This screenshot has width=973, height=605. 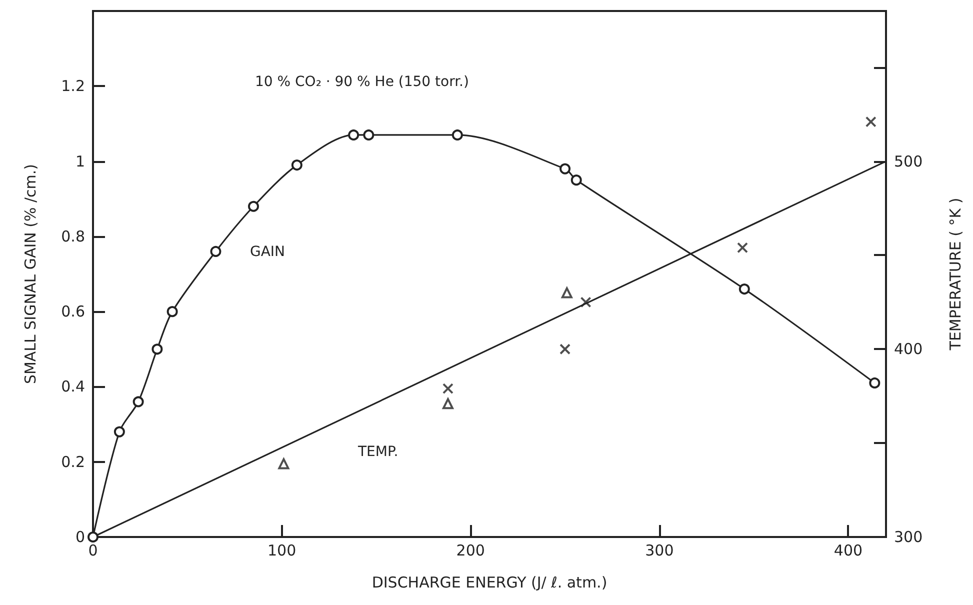 I want to click on y-tick-label: 1.2, so click(x=73, y=86).